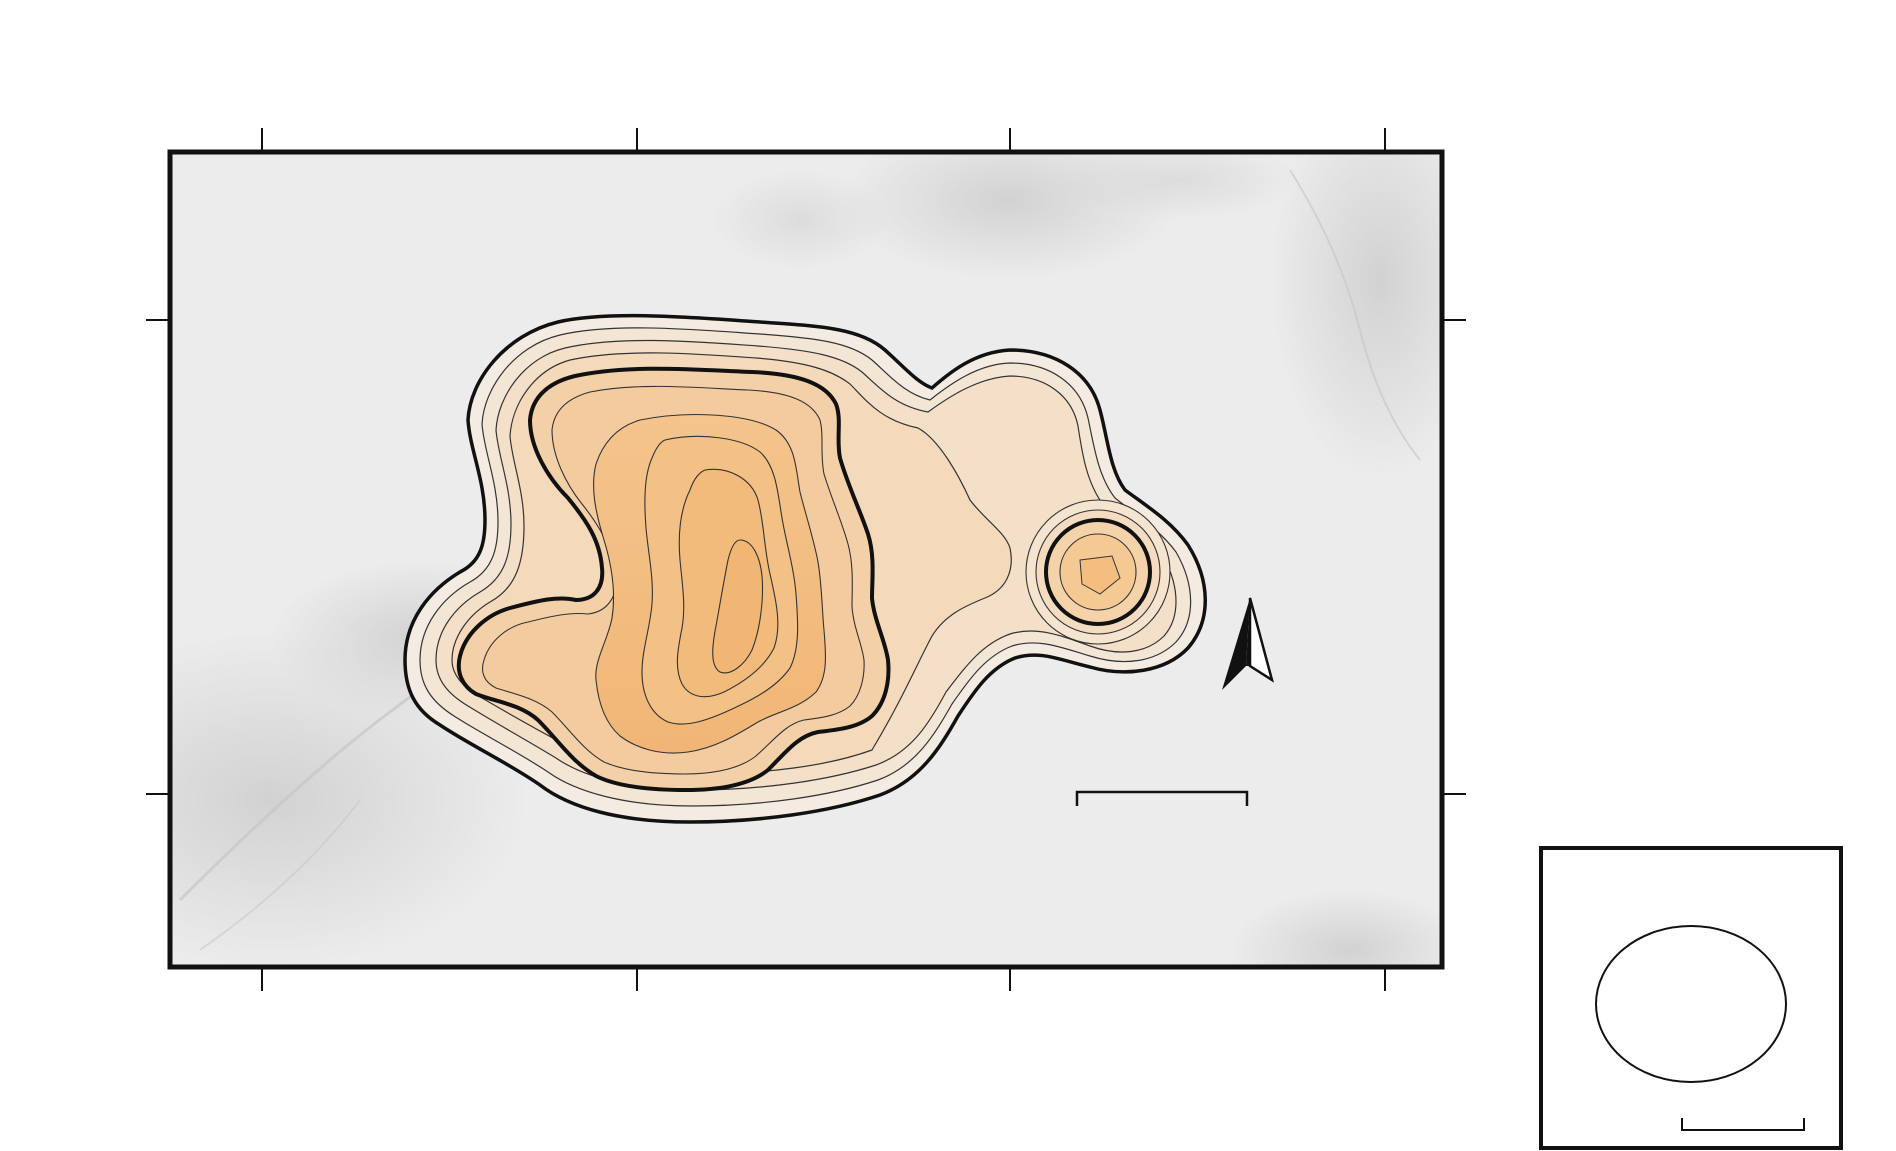  What do you see at coordinates (1691, 1004) in the screenshot?
I see `bandwidth-ellipse` at bounding box center [1691, 1004].